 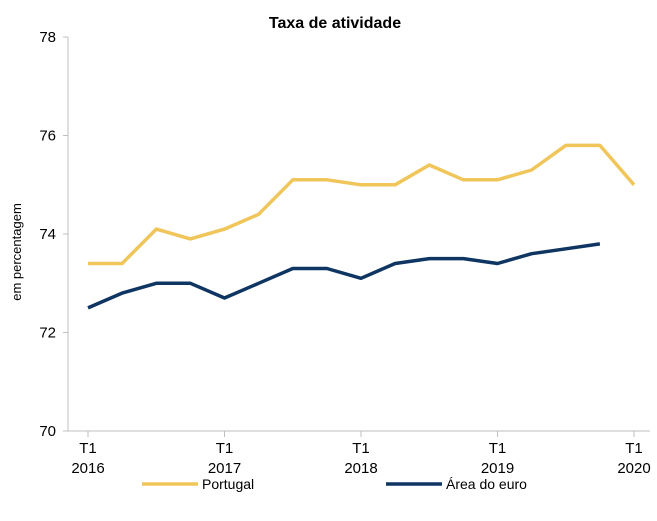 I want to click on y-tick-label: 72, so click(x=47, y=333).